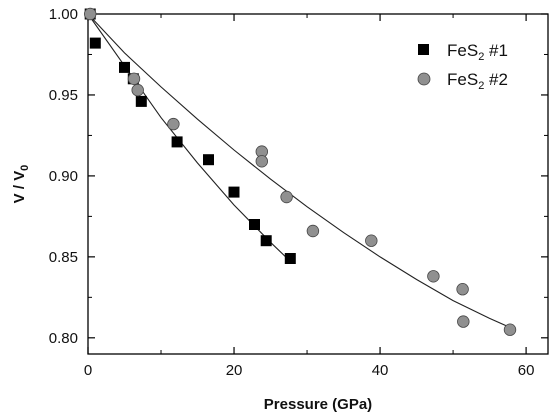 This screenshot has width=552, height=418. I want to click on x-tick-label-0: 0, so click(88, 370).